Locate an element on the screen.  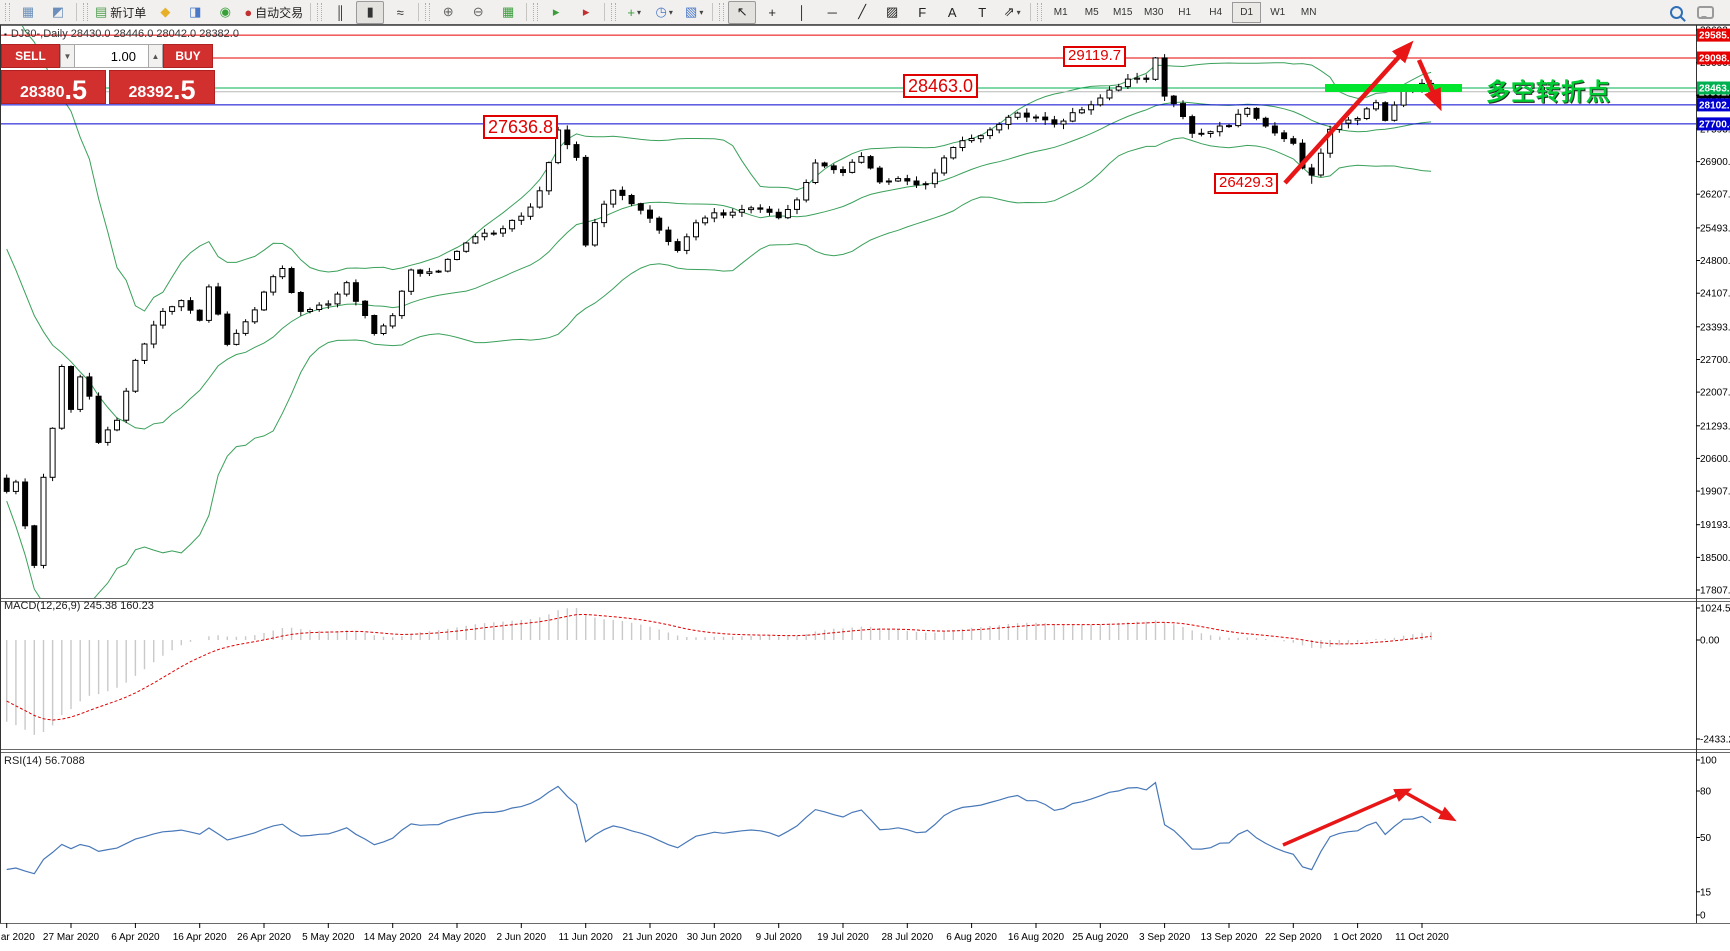
sell-button: SELL is located at coordinates (30, 56).